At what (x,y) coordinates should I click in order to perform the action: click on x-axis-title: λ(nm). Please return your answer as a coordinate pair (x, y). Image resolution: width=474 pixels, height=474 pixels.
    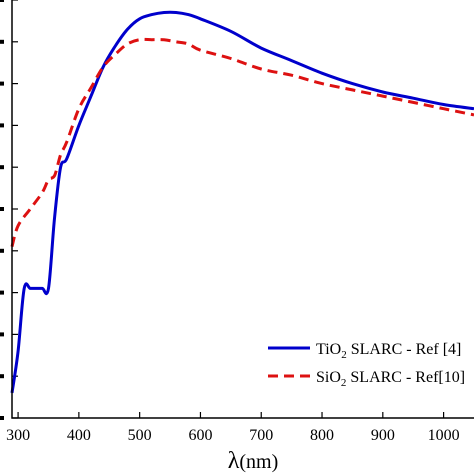
    Looking at the image, I should click on (253, 461).